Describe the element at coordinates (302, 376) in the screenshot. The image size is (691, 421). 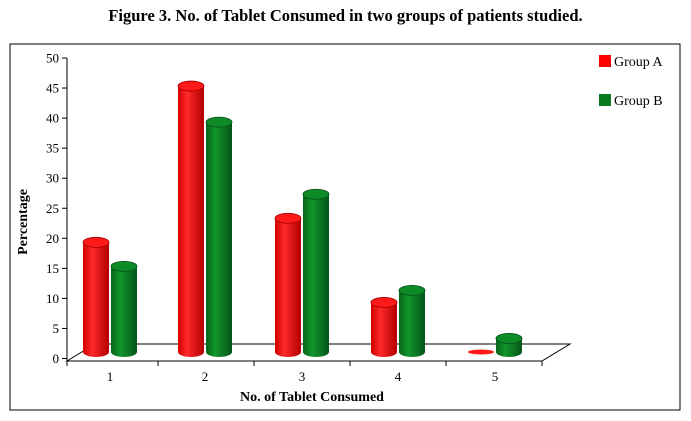
I see `x-tick-label: 3` at that location.